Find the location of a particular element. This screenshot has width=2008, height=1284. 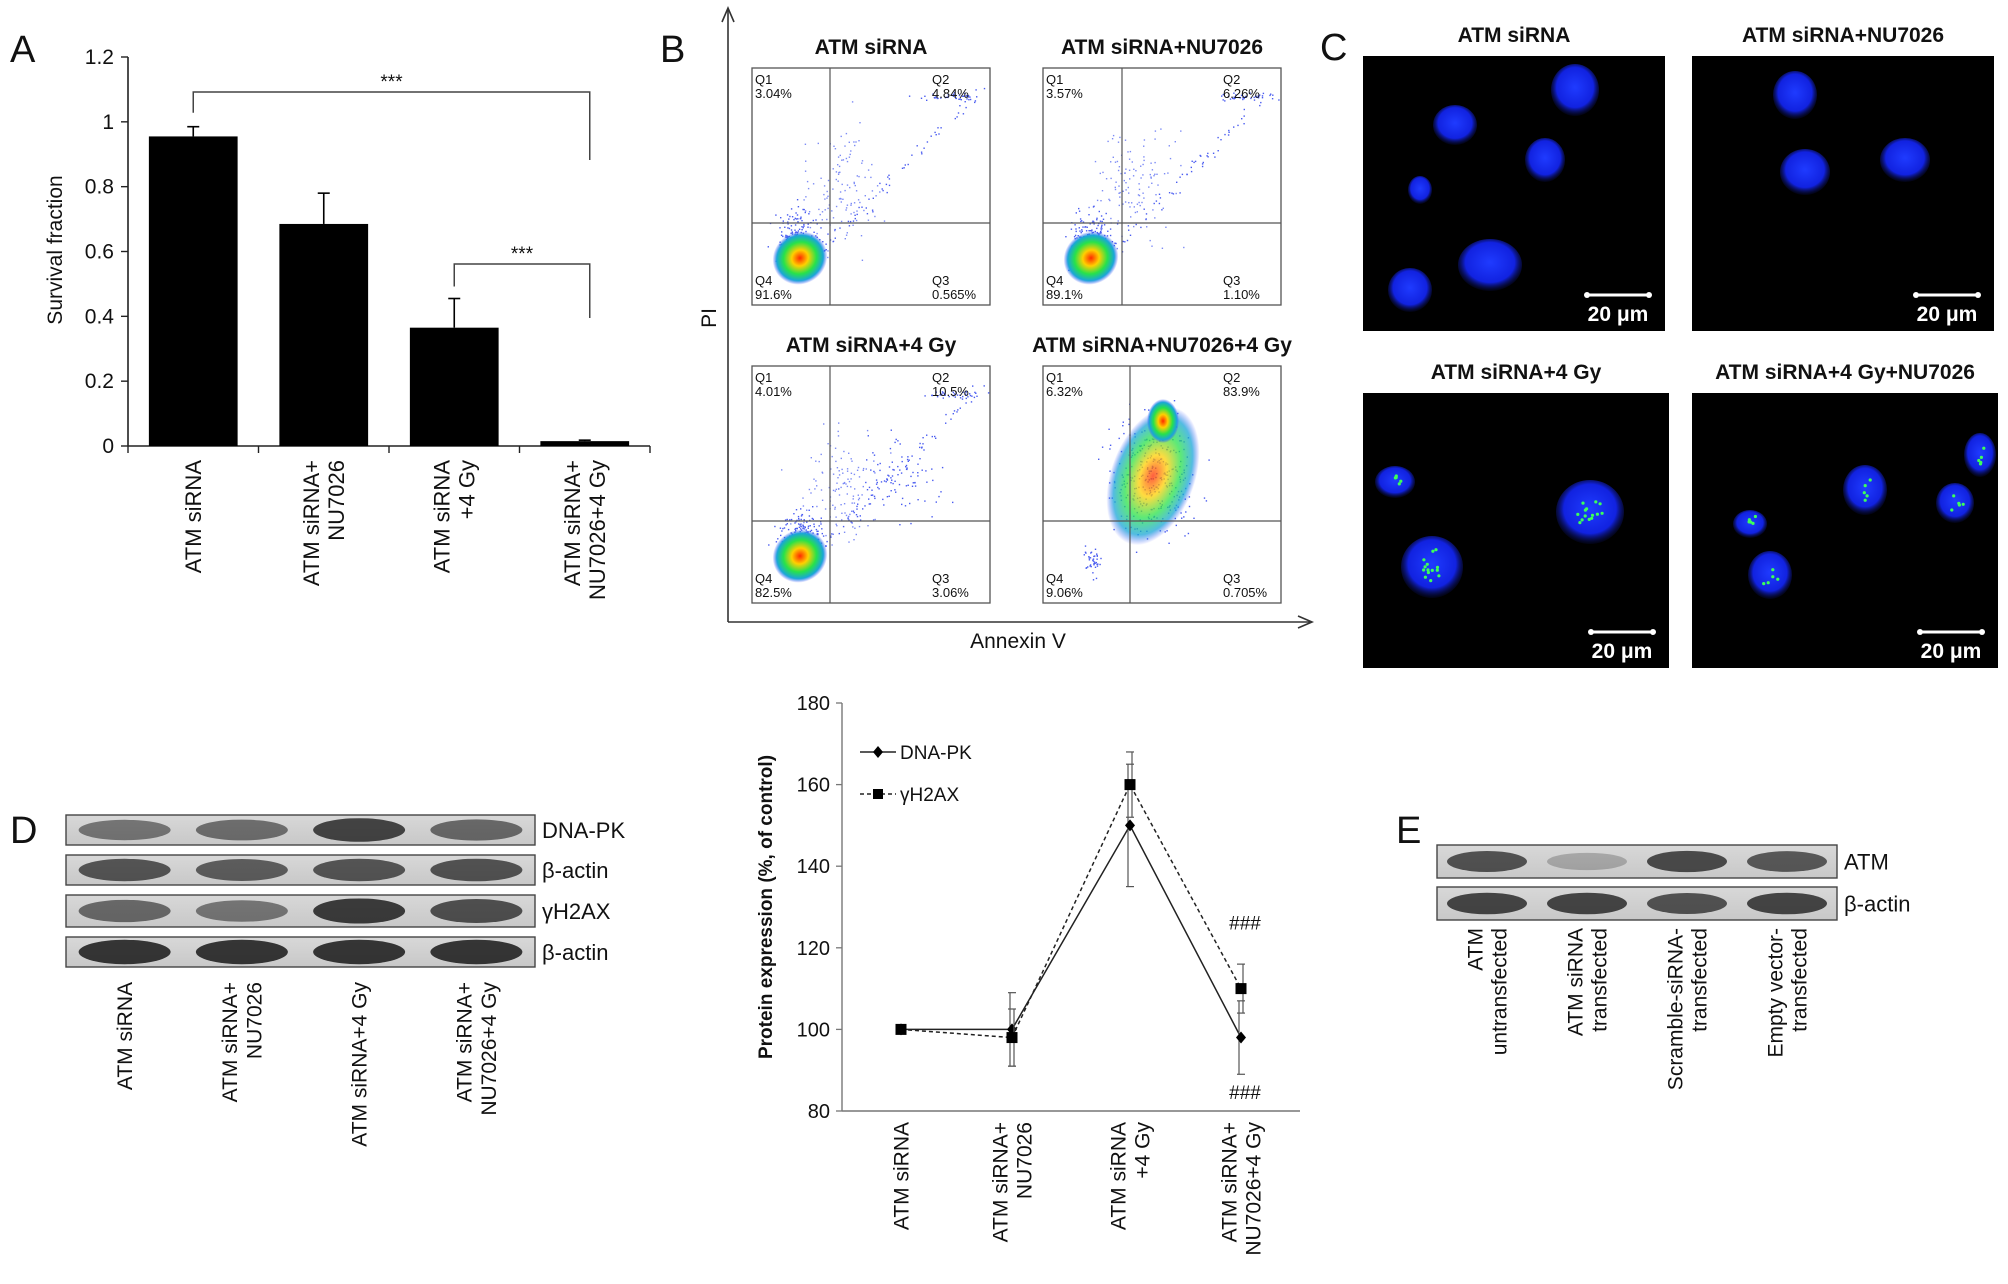

panel-a-x-label-group: ATM siRNA+ NU7026 is located at coordinates (324, 523).